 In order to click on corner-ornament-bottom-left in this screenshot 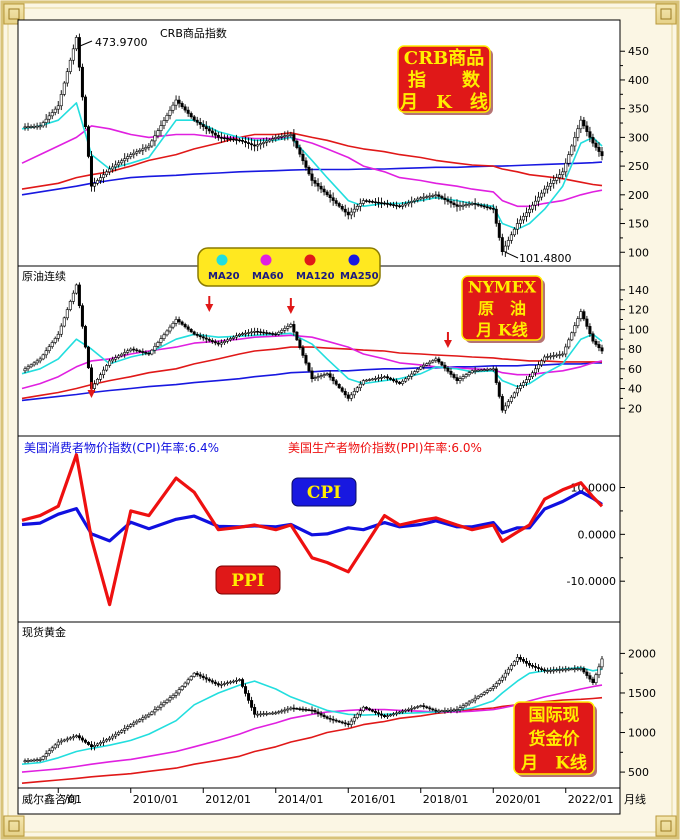, I will do `click(14, 826)`.